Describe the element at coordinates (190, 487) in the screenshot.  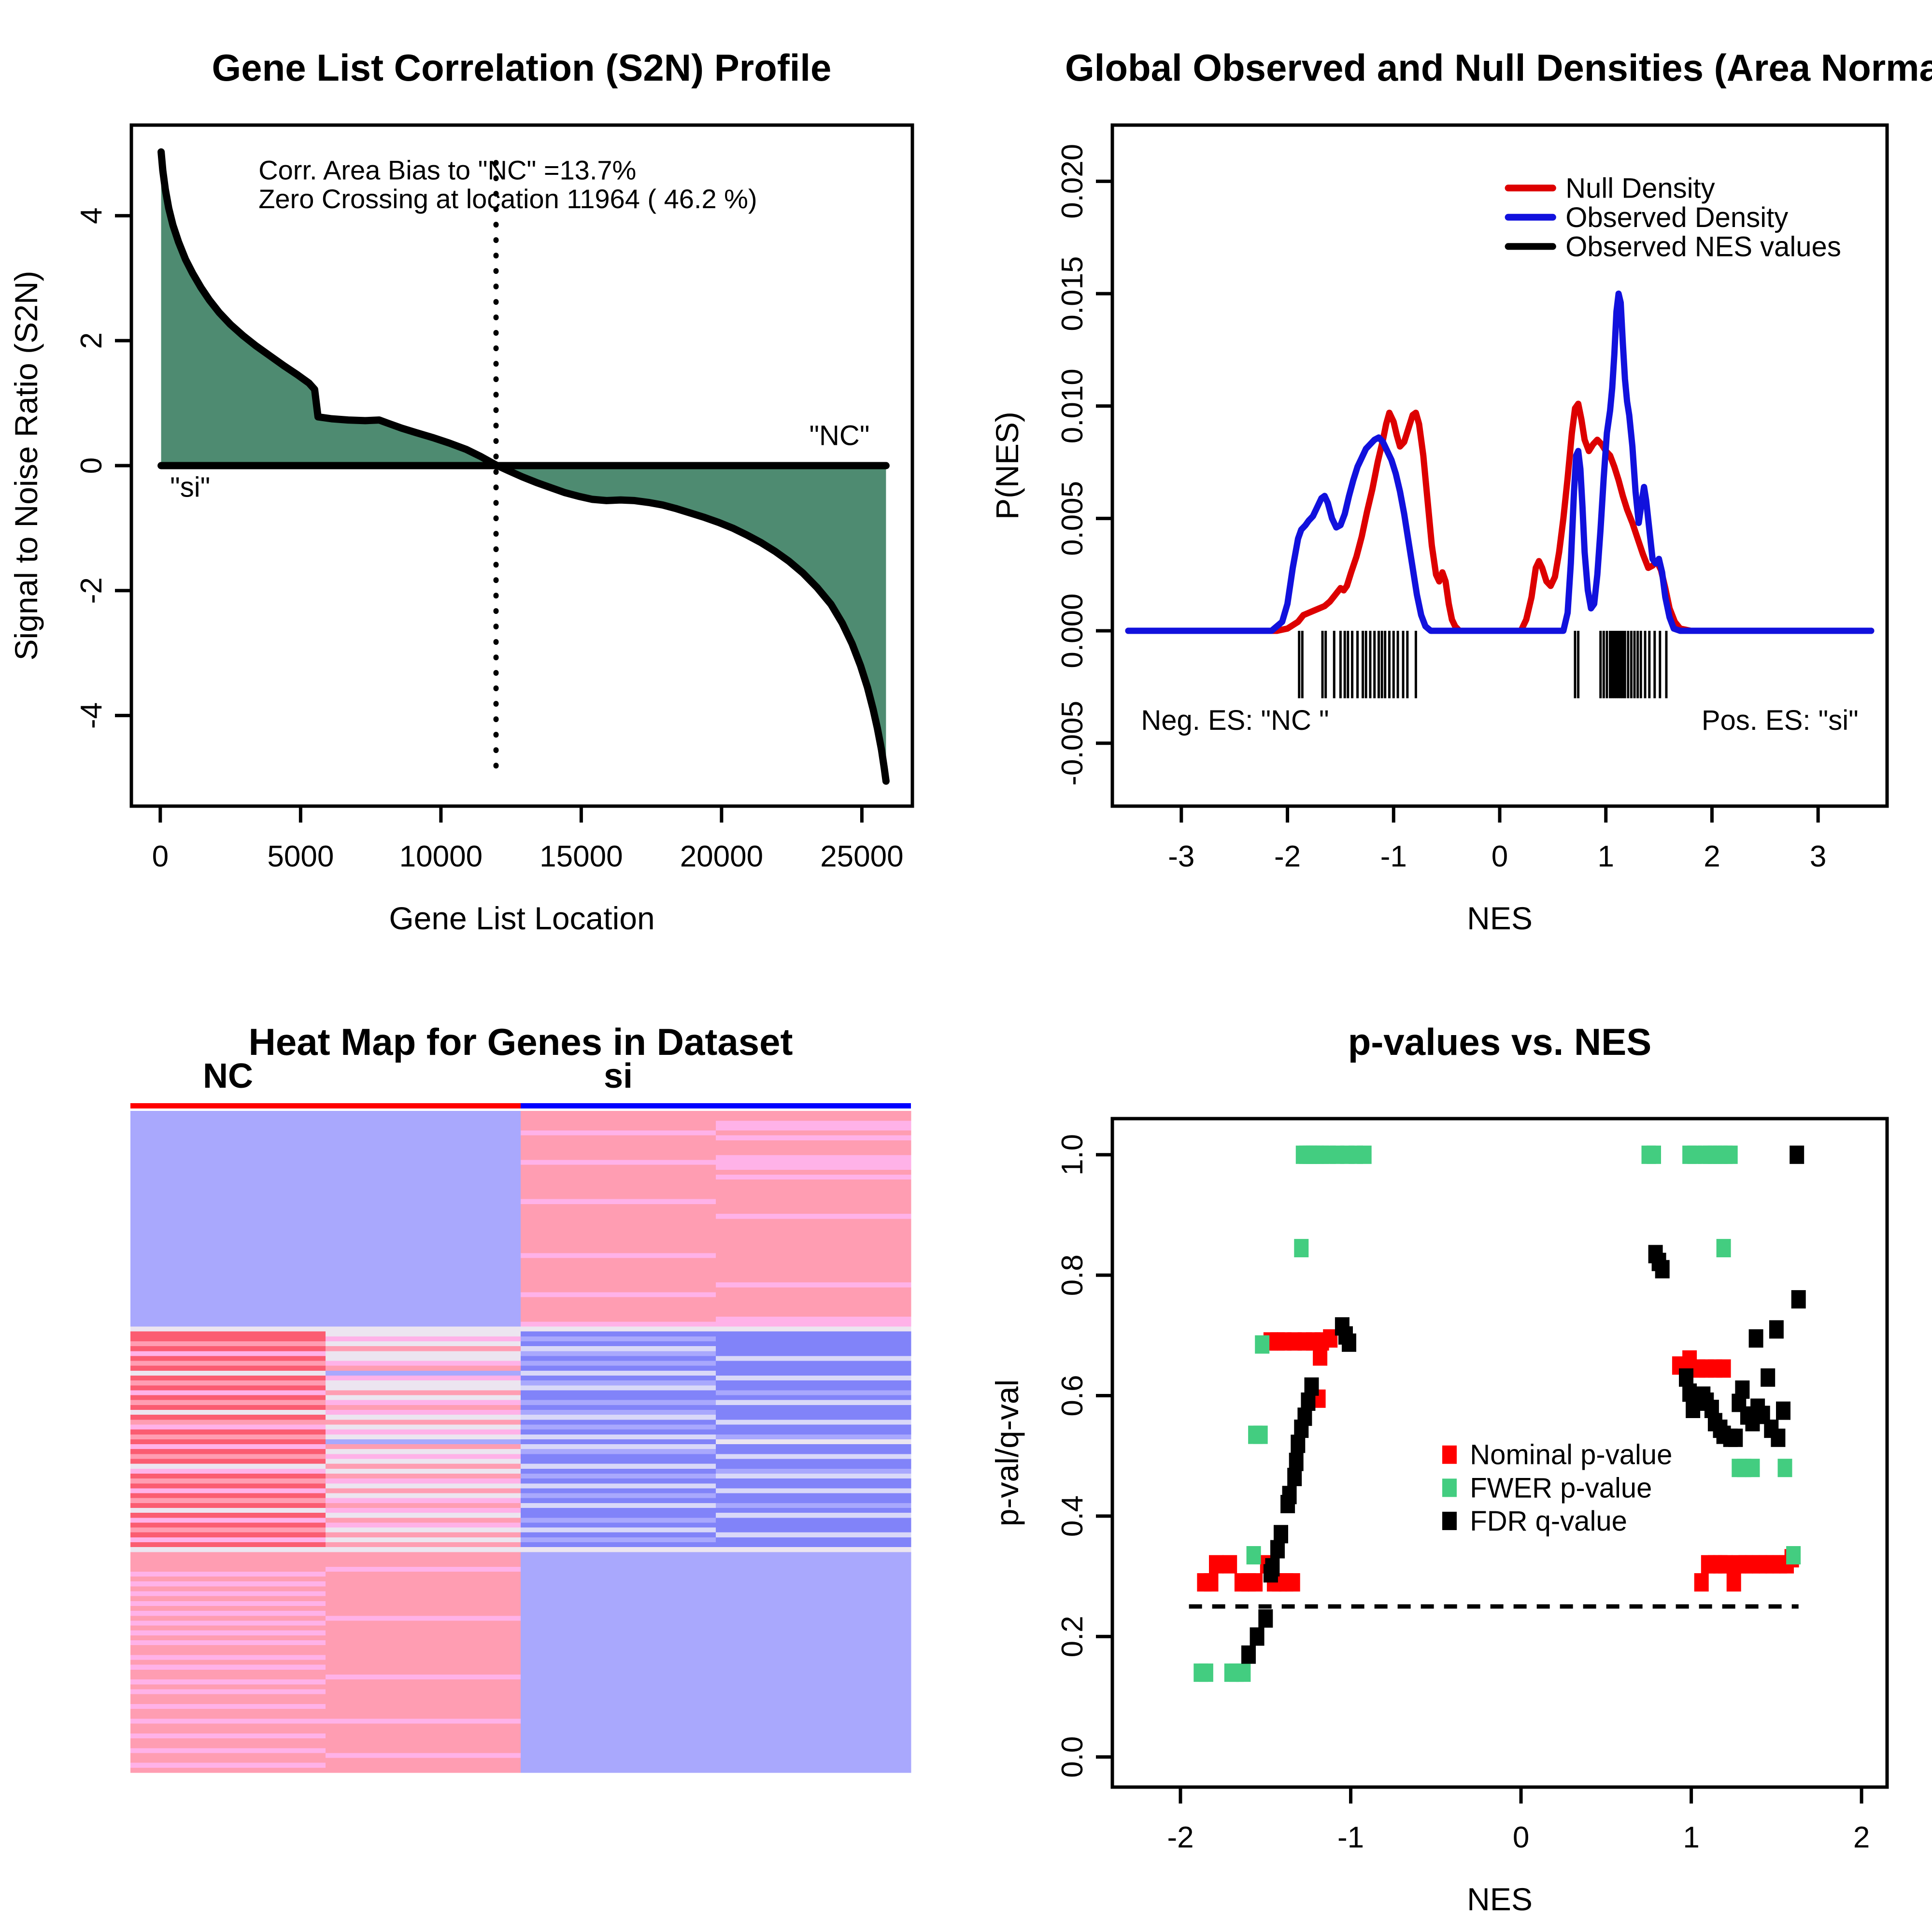
I see `pos-phenotype-label: "si"` at that location.